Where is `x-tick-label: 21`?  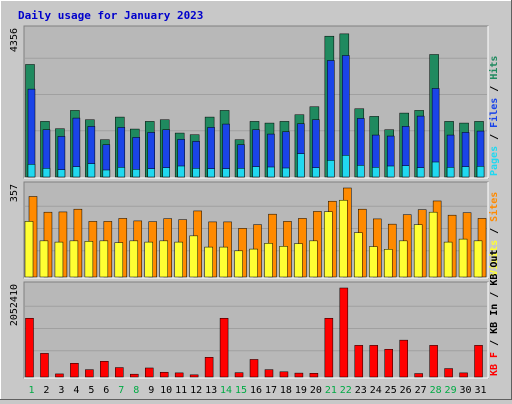
x-tick-label: 21 is located at coordinates (331, 390).